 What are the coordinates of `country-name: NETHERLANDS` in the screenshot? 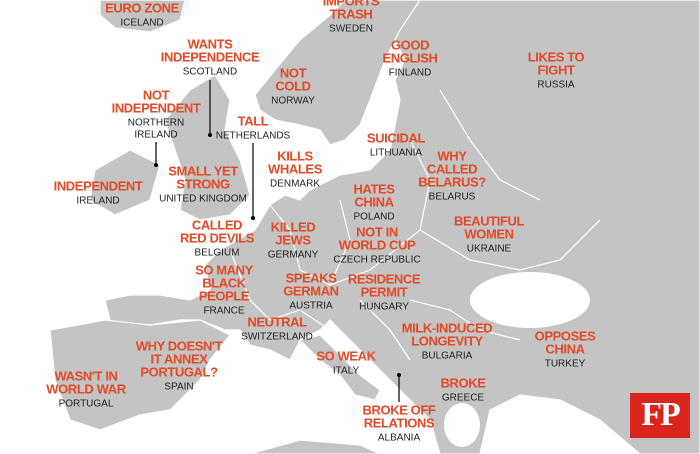 It's located at (253, 136).